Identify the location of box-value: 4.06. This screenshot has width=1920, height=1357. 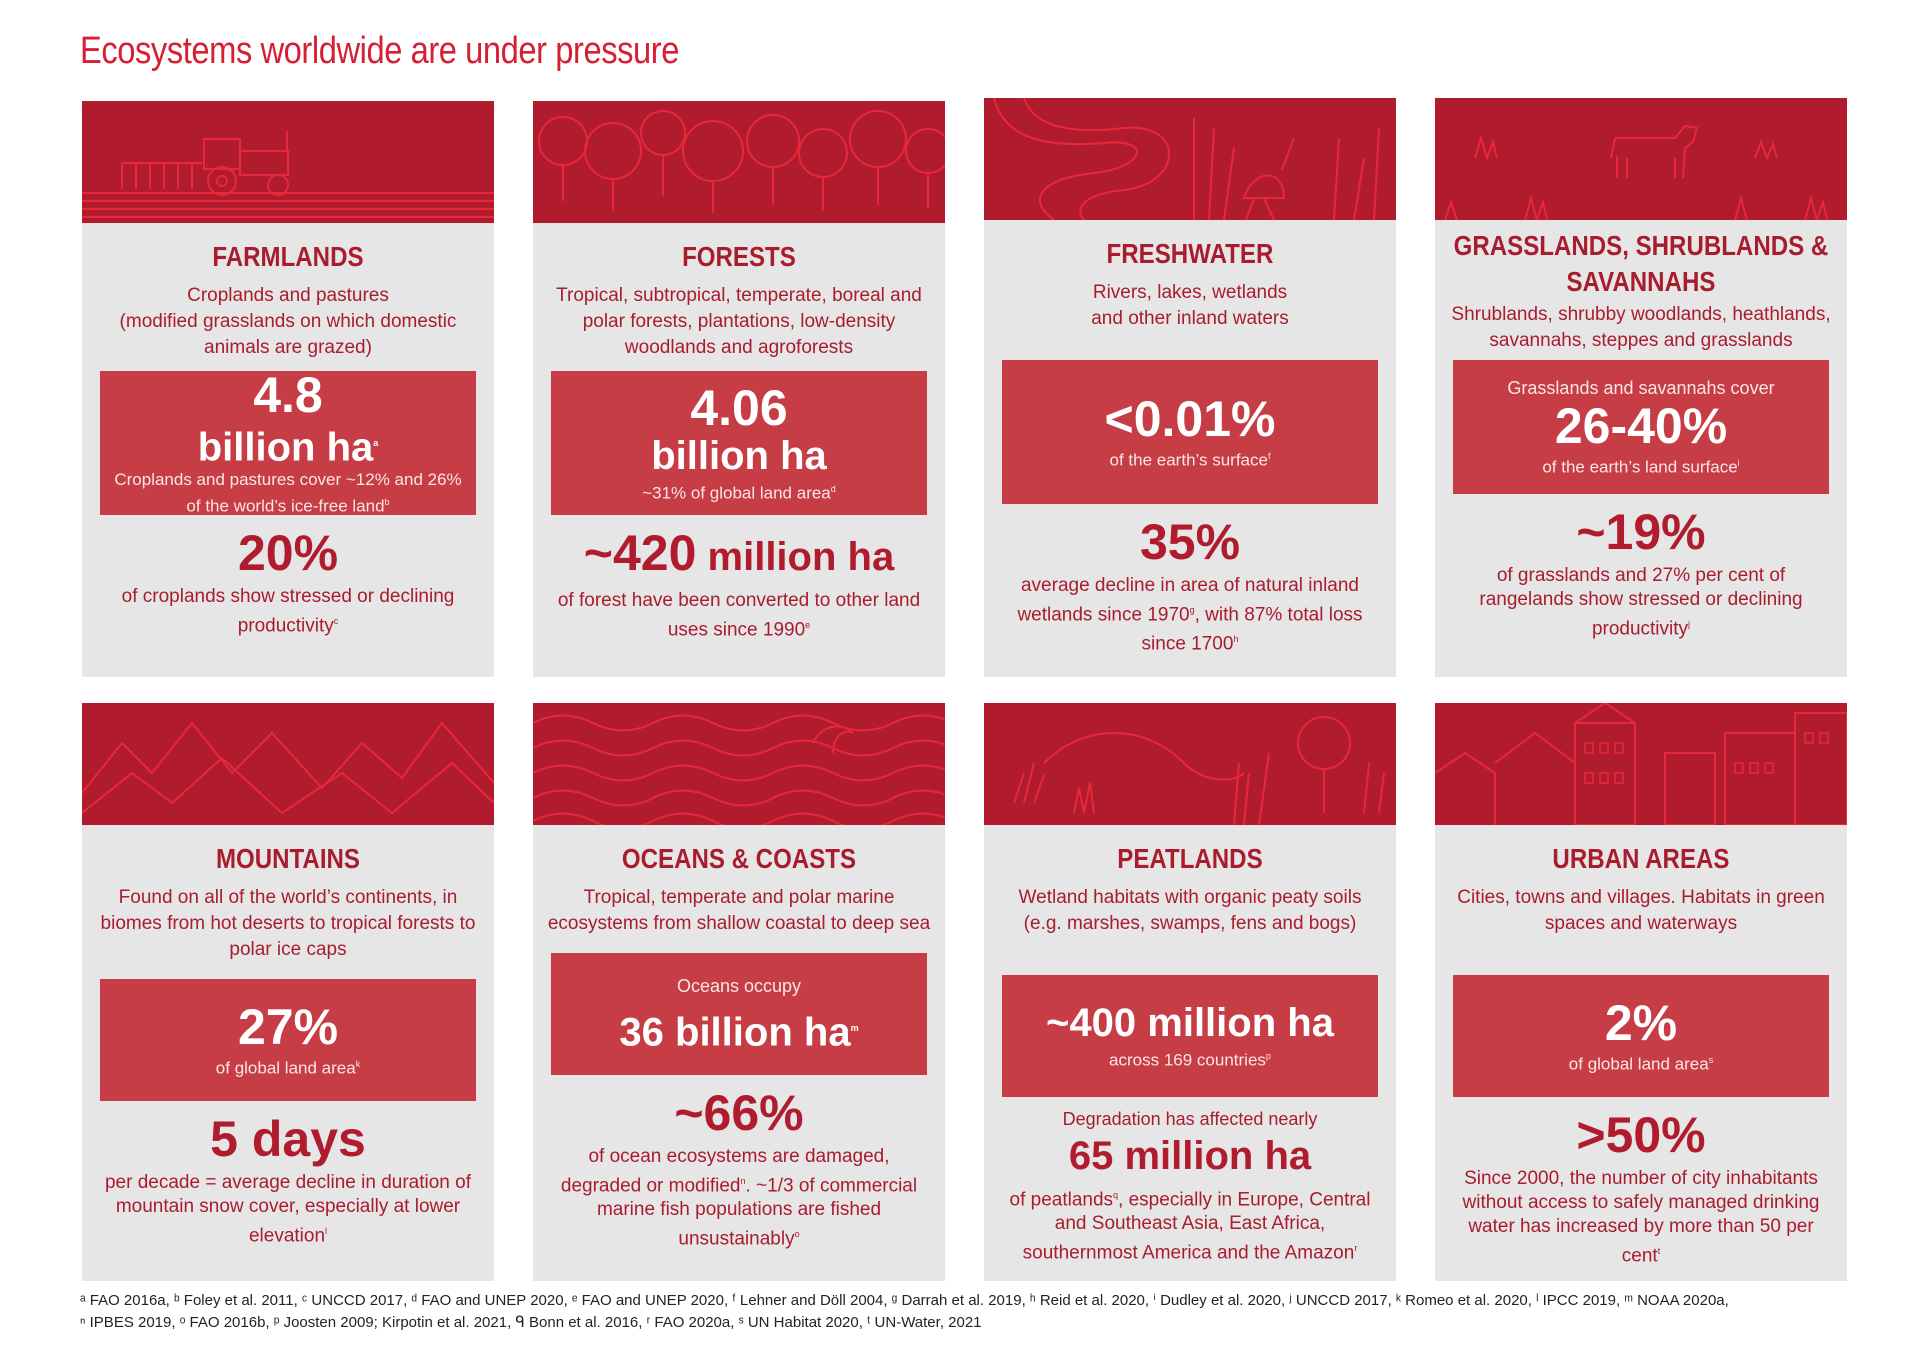
(739, 407).